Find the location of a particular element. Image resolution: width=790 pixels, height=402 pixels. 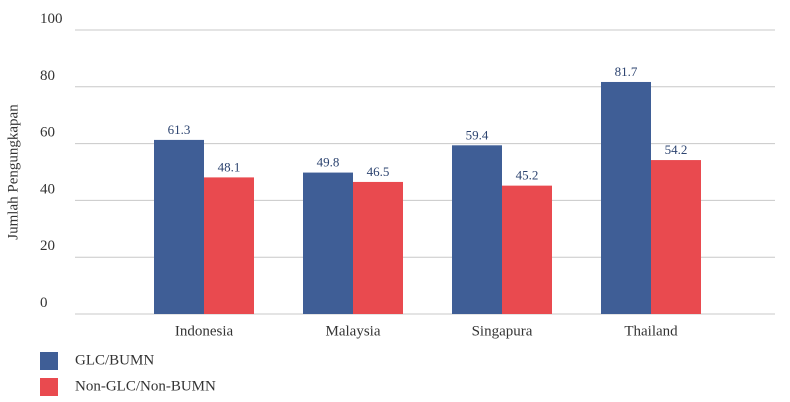

y-axis-label: Jumlah Pengungkapan is located at coordinates (13, 172).